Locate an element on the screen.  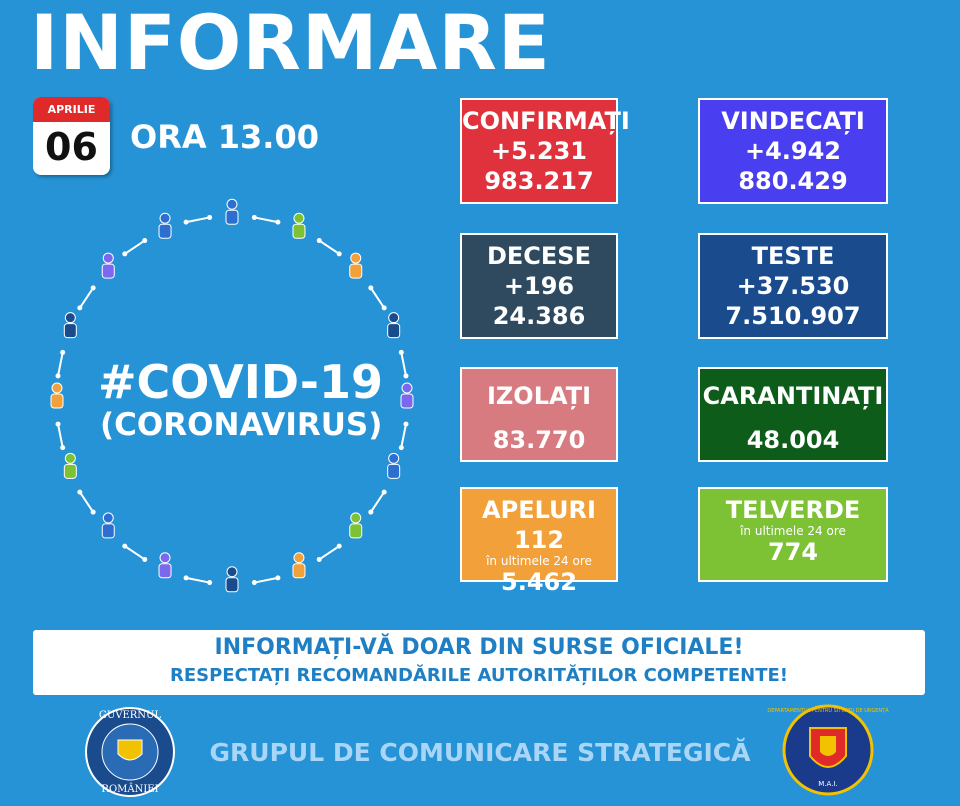
box-label: CONFIRMAȚI is located at coordinates (546, 121).